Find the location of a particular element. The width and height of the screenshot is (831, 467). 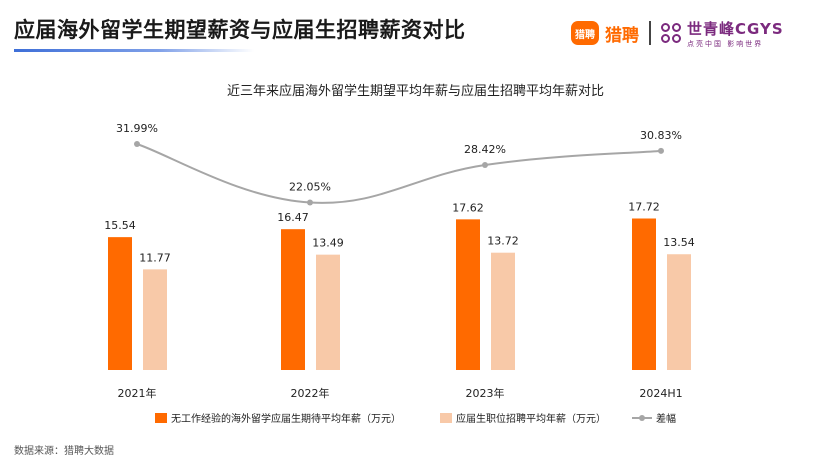

bar-label-1-1: 13.49 is located at coordinates (328, 243).